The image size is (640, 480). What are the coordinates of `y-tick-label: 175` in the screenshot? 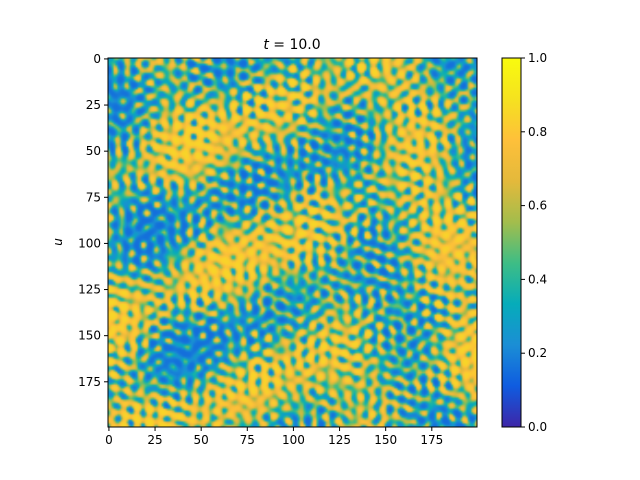 It's located at (89, 382).